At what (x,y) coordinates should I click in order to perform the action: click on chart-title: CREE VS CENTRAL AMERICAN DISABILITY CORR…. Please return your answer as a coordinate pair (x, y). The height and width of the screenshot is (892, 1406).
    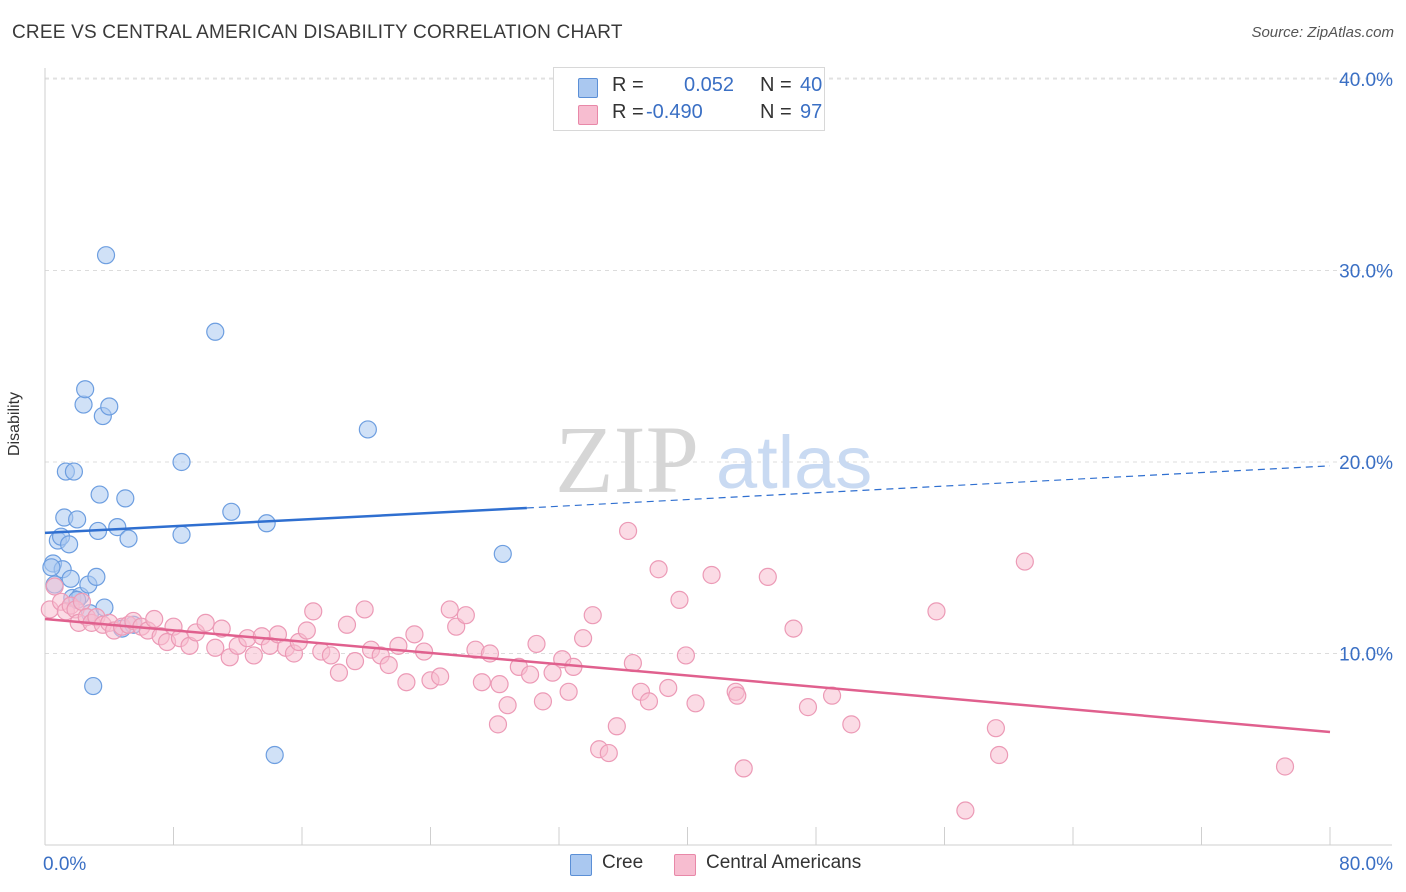
    Looking at the image, I should click on (317, 32).